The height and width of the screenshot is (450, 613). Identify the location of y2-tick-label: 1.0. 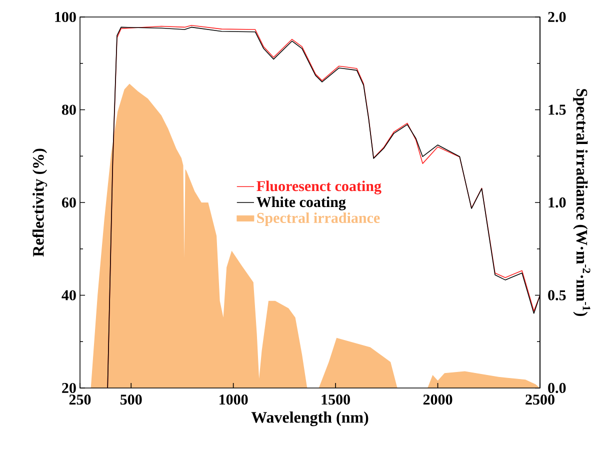
(557, 202).